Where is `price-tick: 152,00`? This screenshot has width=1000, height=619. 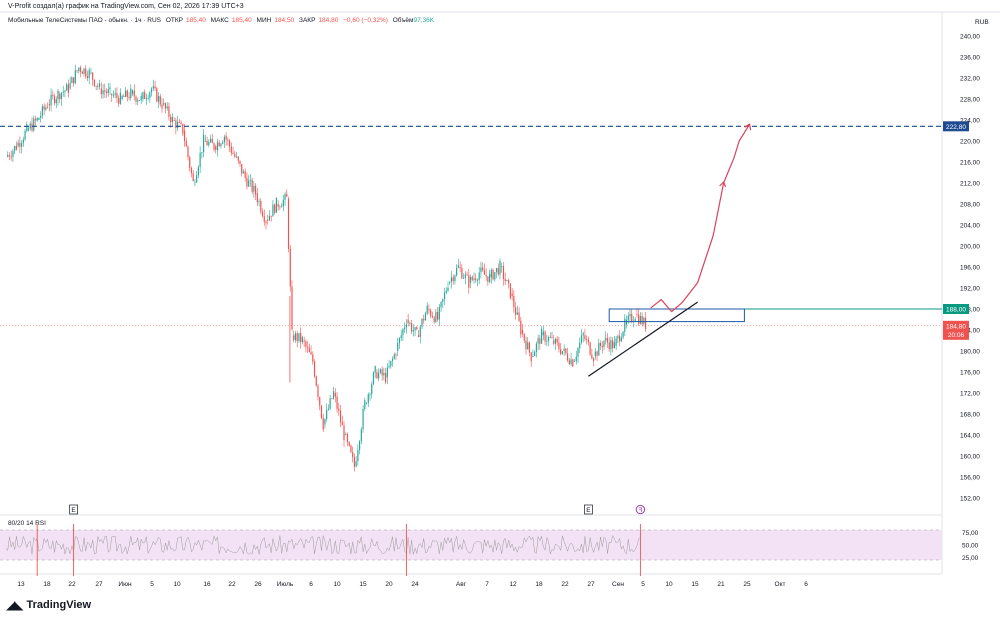 price-tick: 152,00 is located at coordinates (970, 499).